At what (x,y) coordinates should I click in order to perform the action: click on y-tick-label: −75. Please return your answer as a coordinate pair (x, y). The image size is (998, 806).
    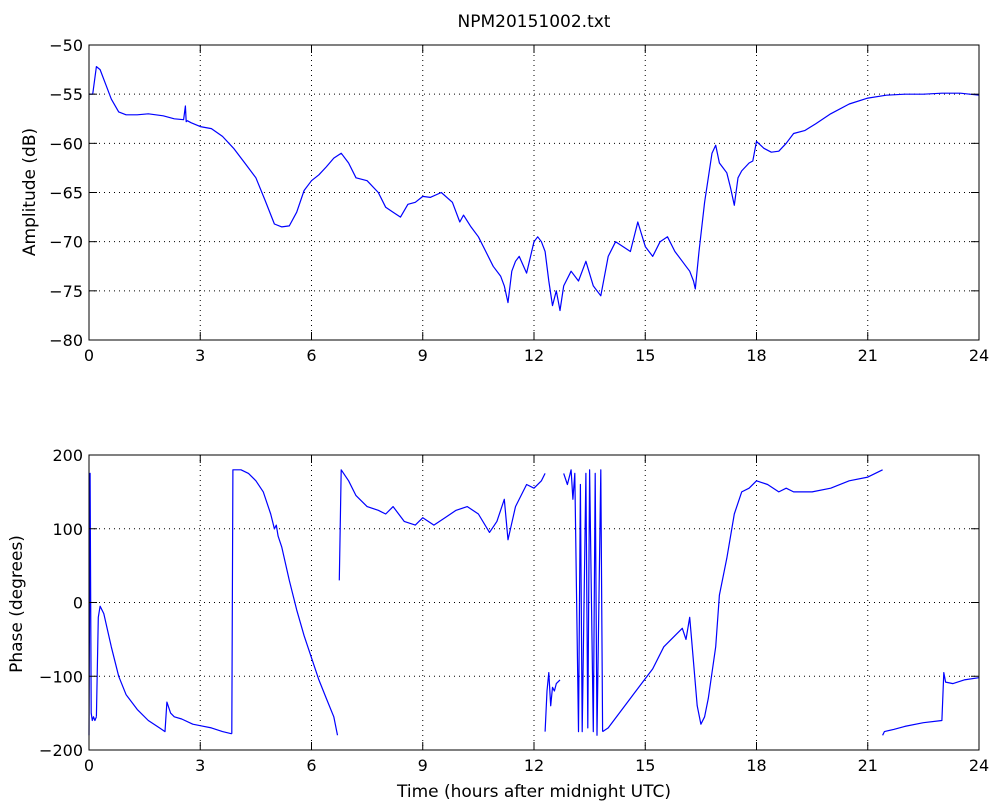
    Looking at the image, I should click on (66, 291).